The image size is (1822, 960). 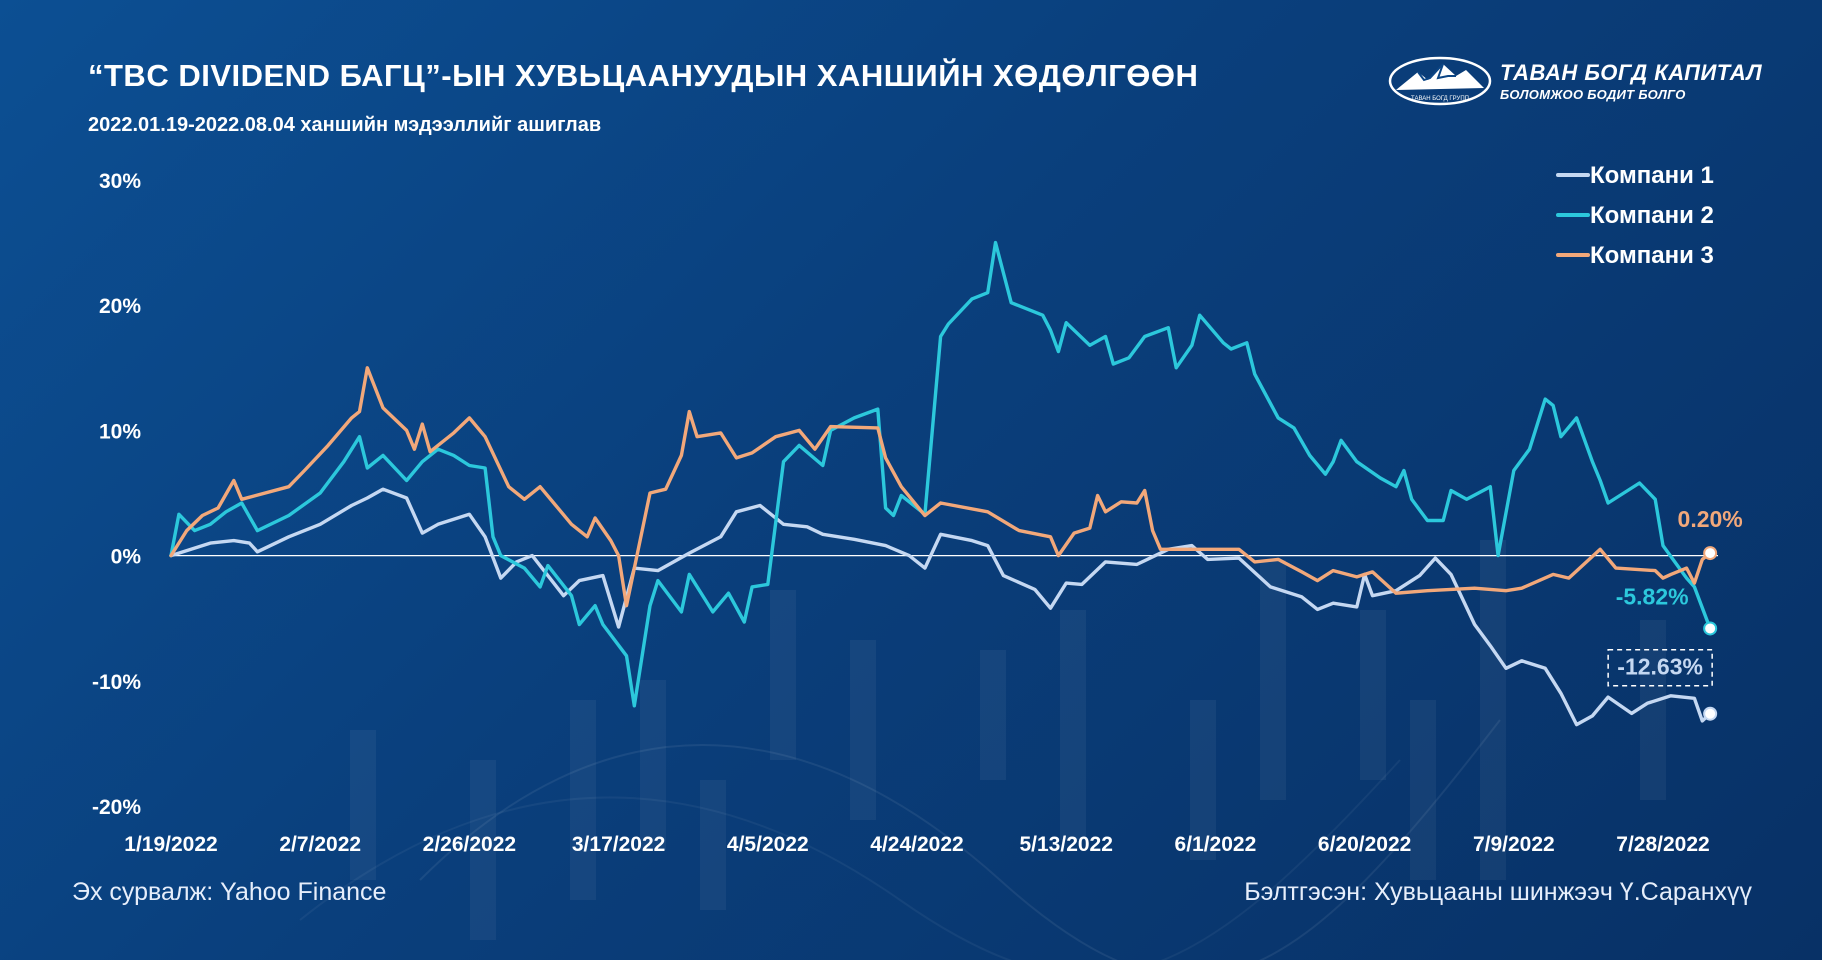 What do you see at coordinates (1364, 844) in the screenshot?
I see `x-tick-label: 6/20/2022` at bounding box center [1364, 844].